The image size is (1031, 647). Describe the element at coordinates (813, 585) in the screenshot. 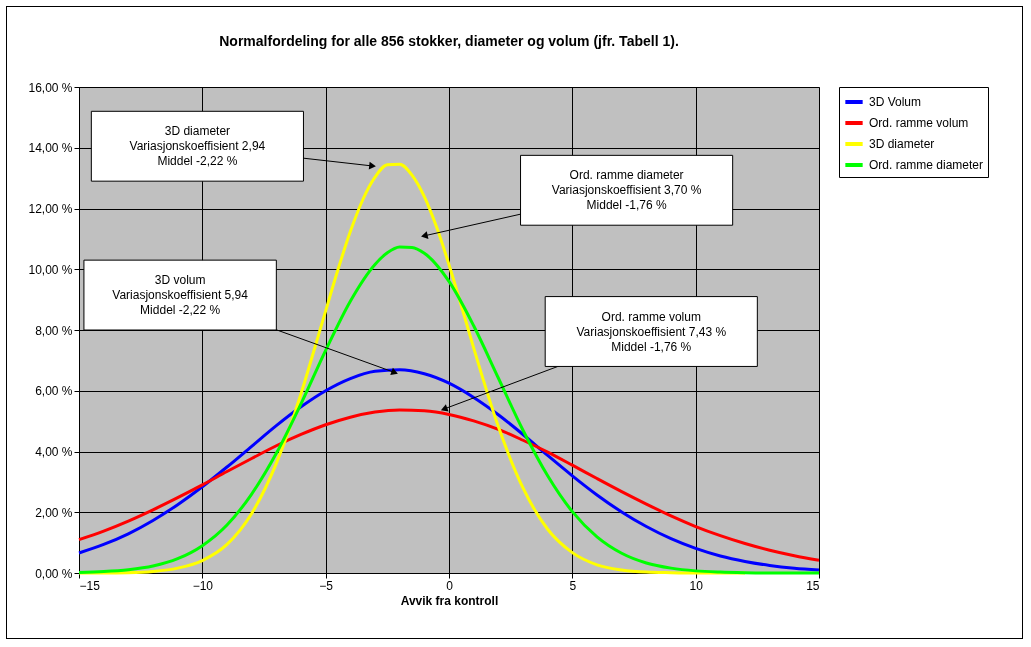

I see `x-tick-label: 15` at that location.